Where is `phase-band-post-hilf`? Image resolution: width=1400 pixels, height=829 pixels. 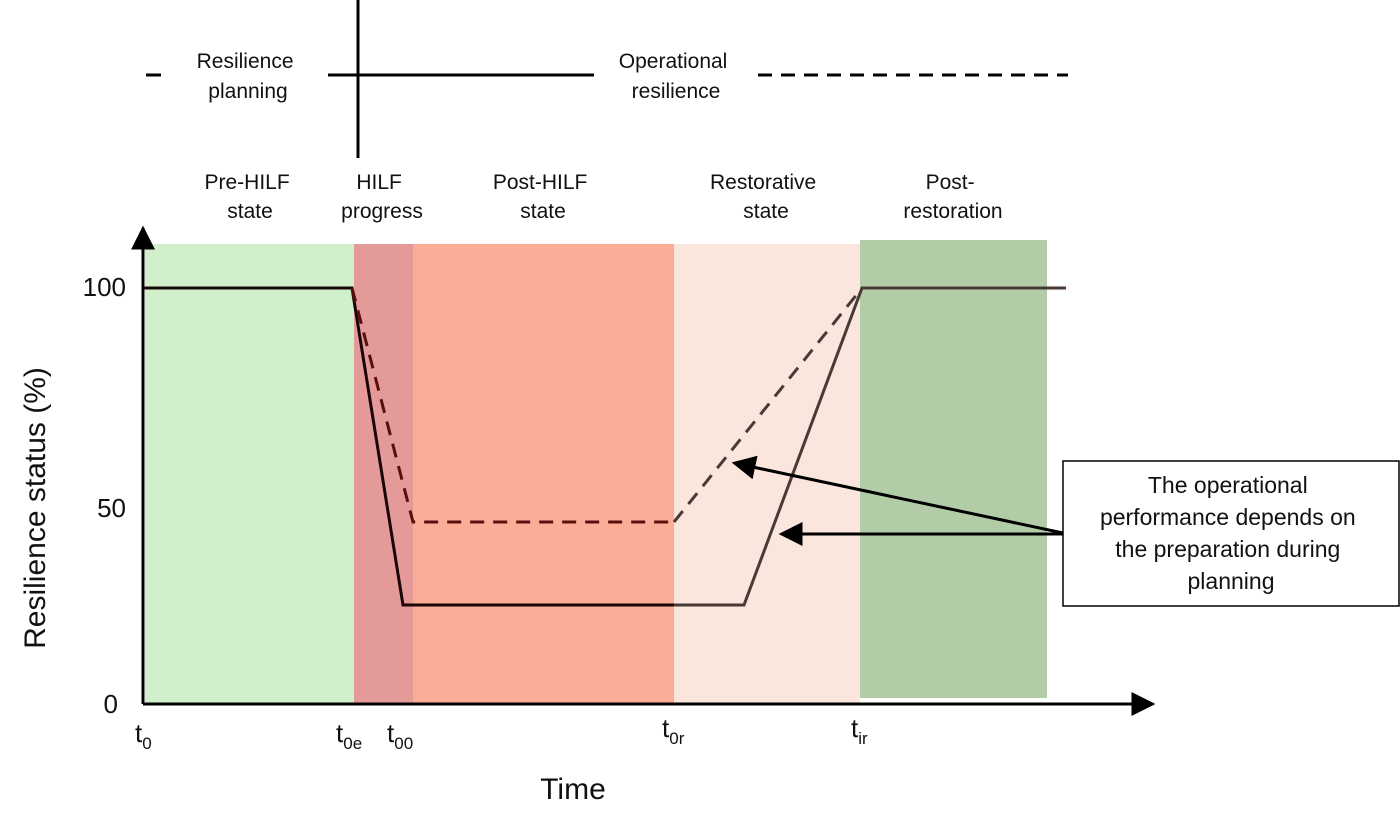 phase-band-post-hilf is located at coordinates (543, 474).